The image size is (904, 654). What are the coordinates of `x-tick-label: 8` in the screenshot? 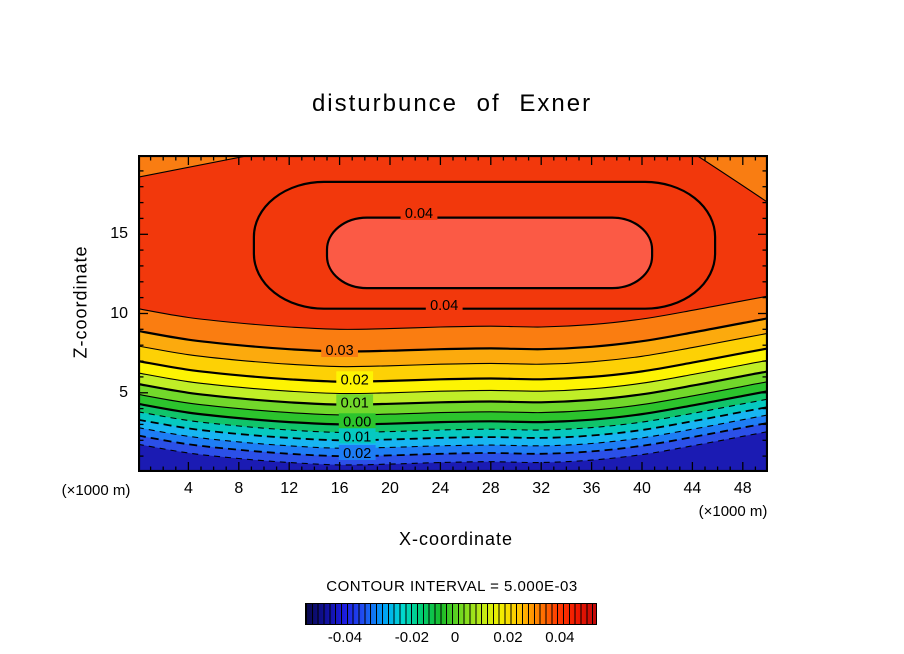 It's located at (239, 488).